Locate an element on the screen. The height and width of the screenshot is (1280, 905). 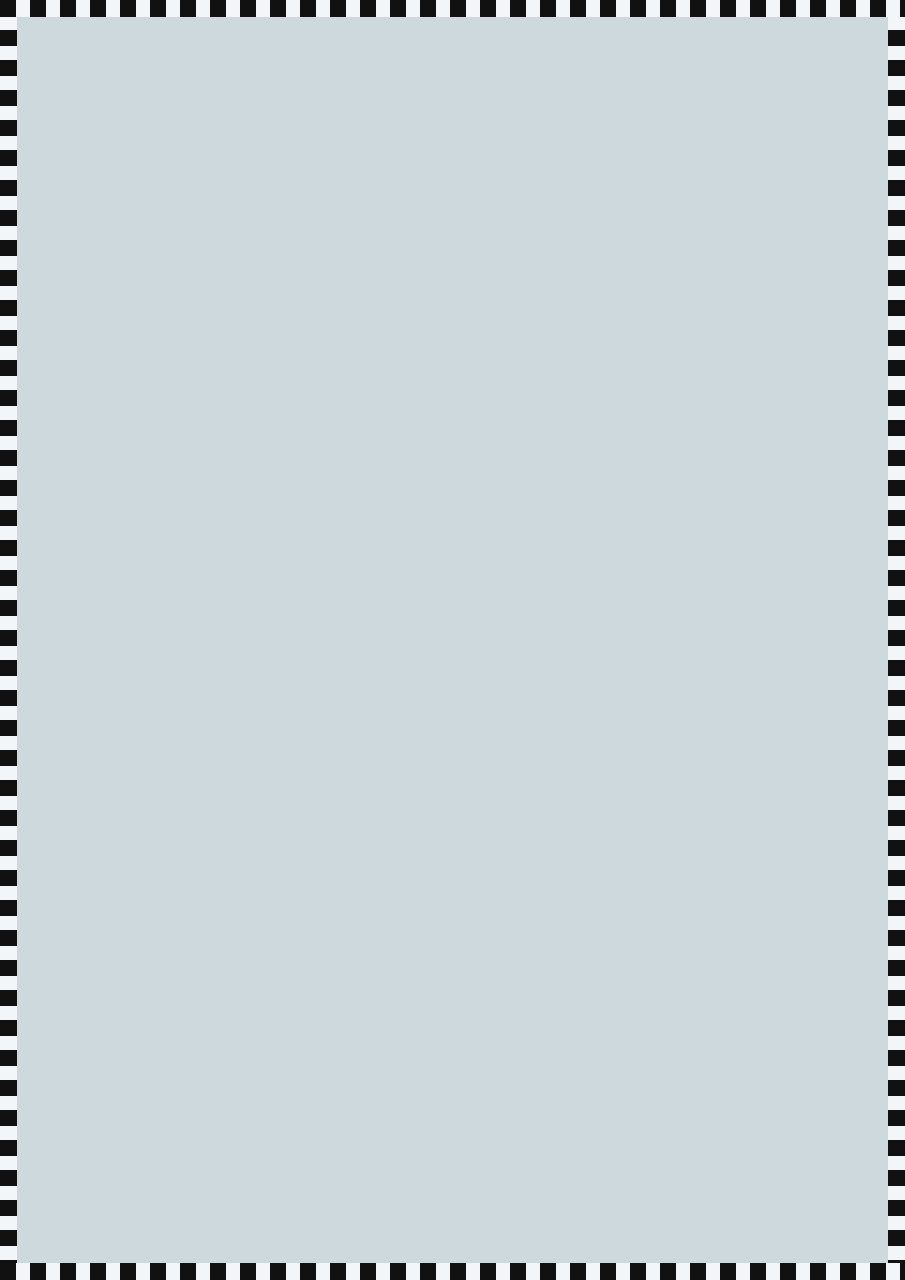
month-chip-rabi-akhar: ربيع آخر is located at coordinates (790, 63).